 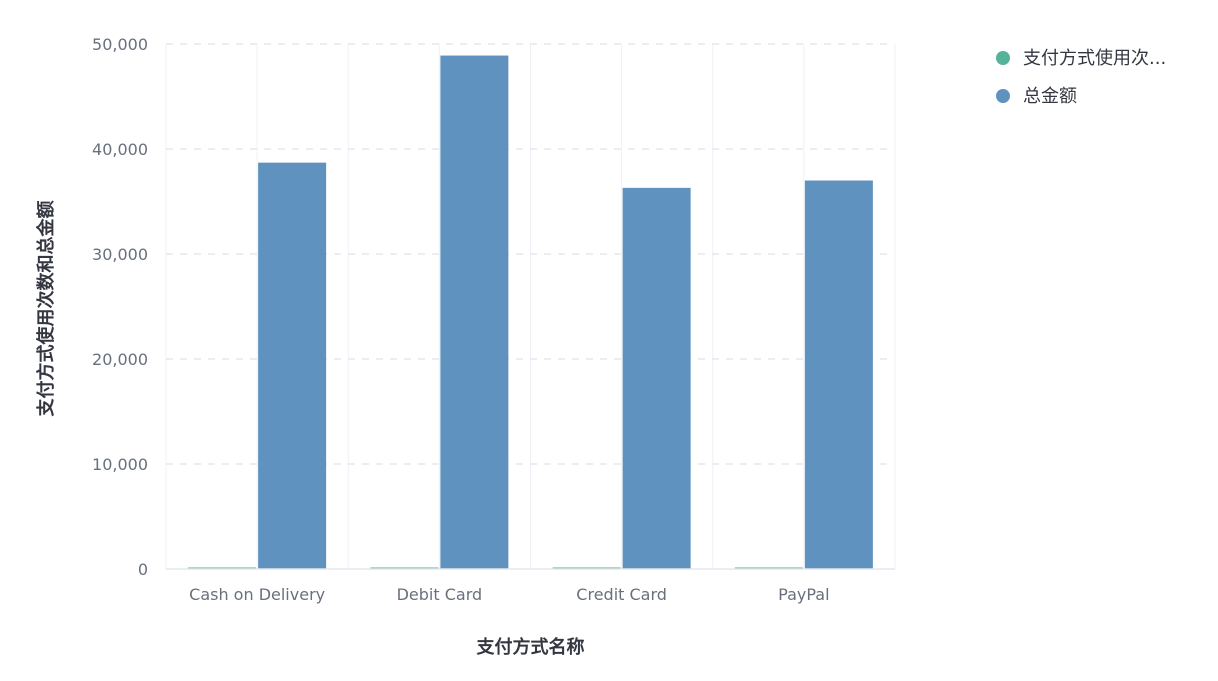 I want to click on x-tick-label: PayPal, so click(x=803, y=594).